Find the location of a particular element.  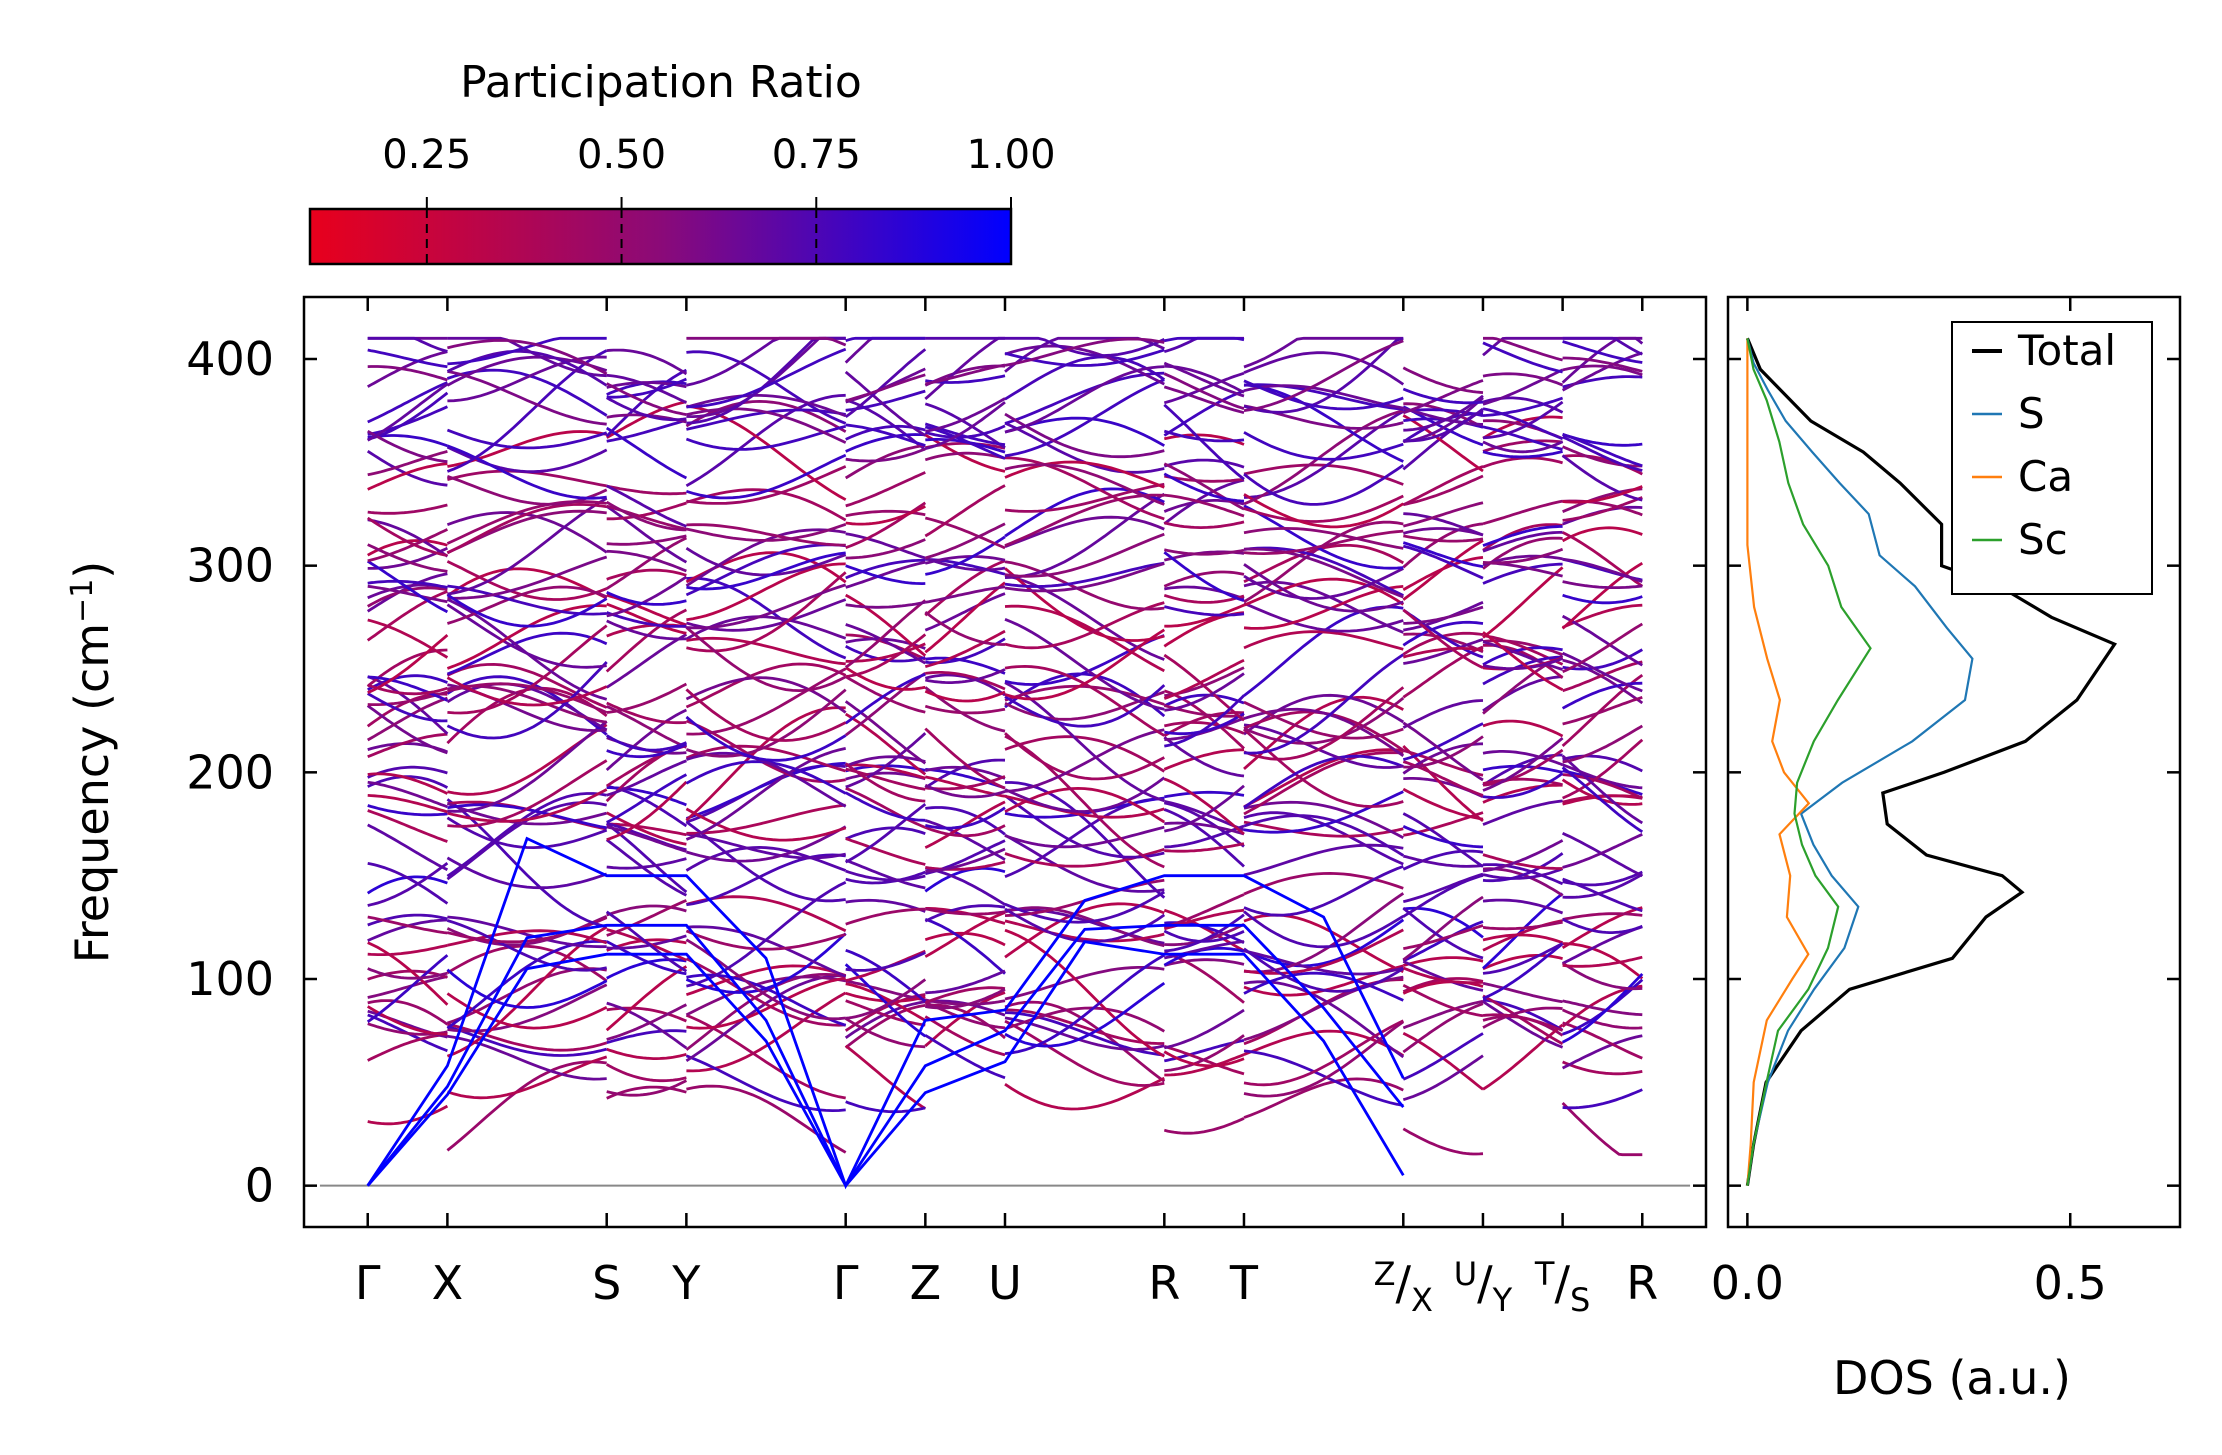

colorbar-gradient is located at coordinates (660, 236).